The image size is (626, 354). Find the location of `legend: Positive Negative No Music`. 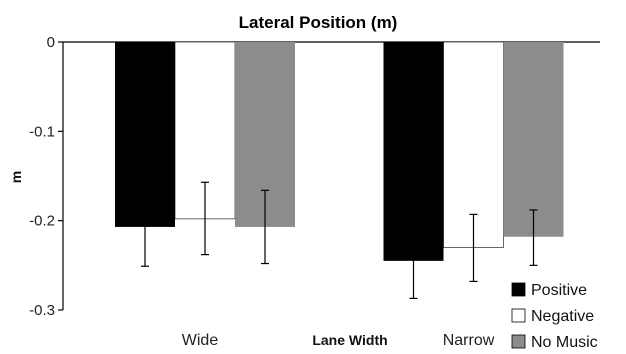

legend: Positive Negative No Music is located at coordinates (554, 316).